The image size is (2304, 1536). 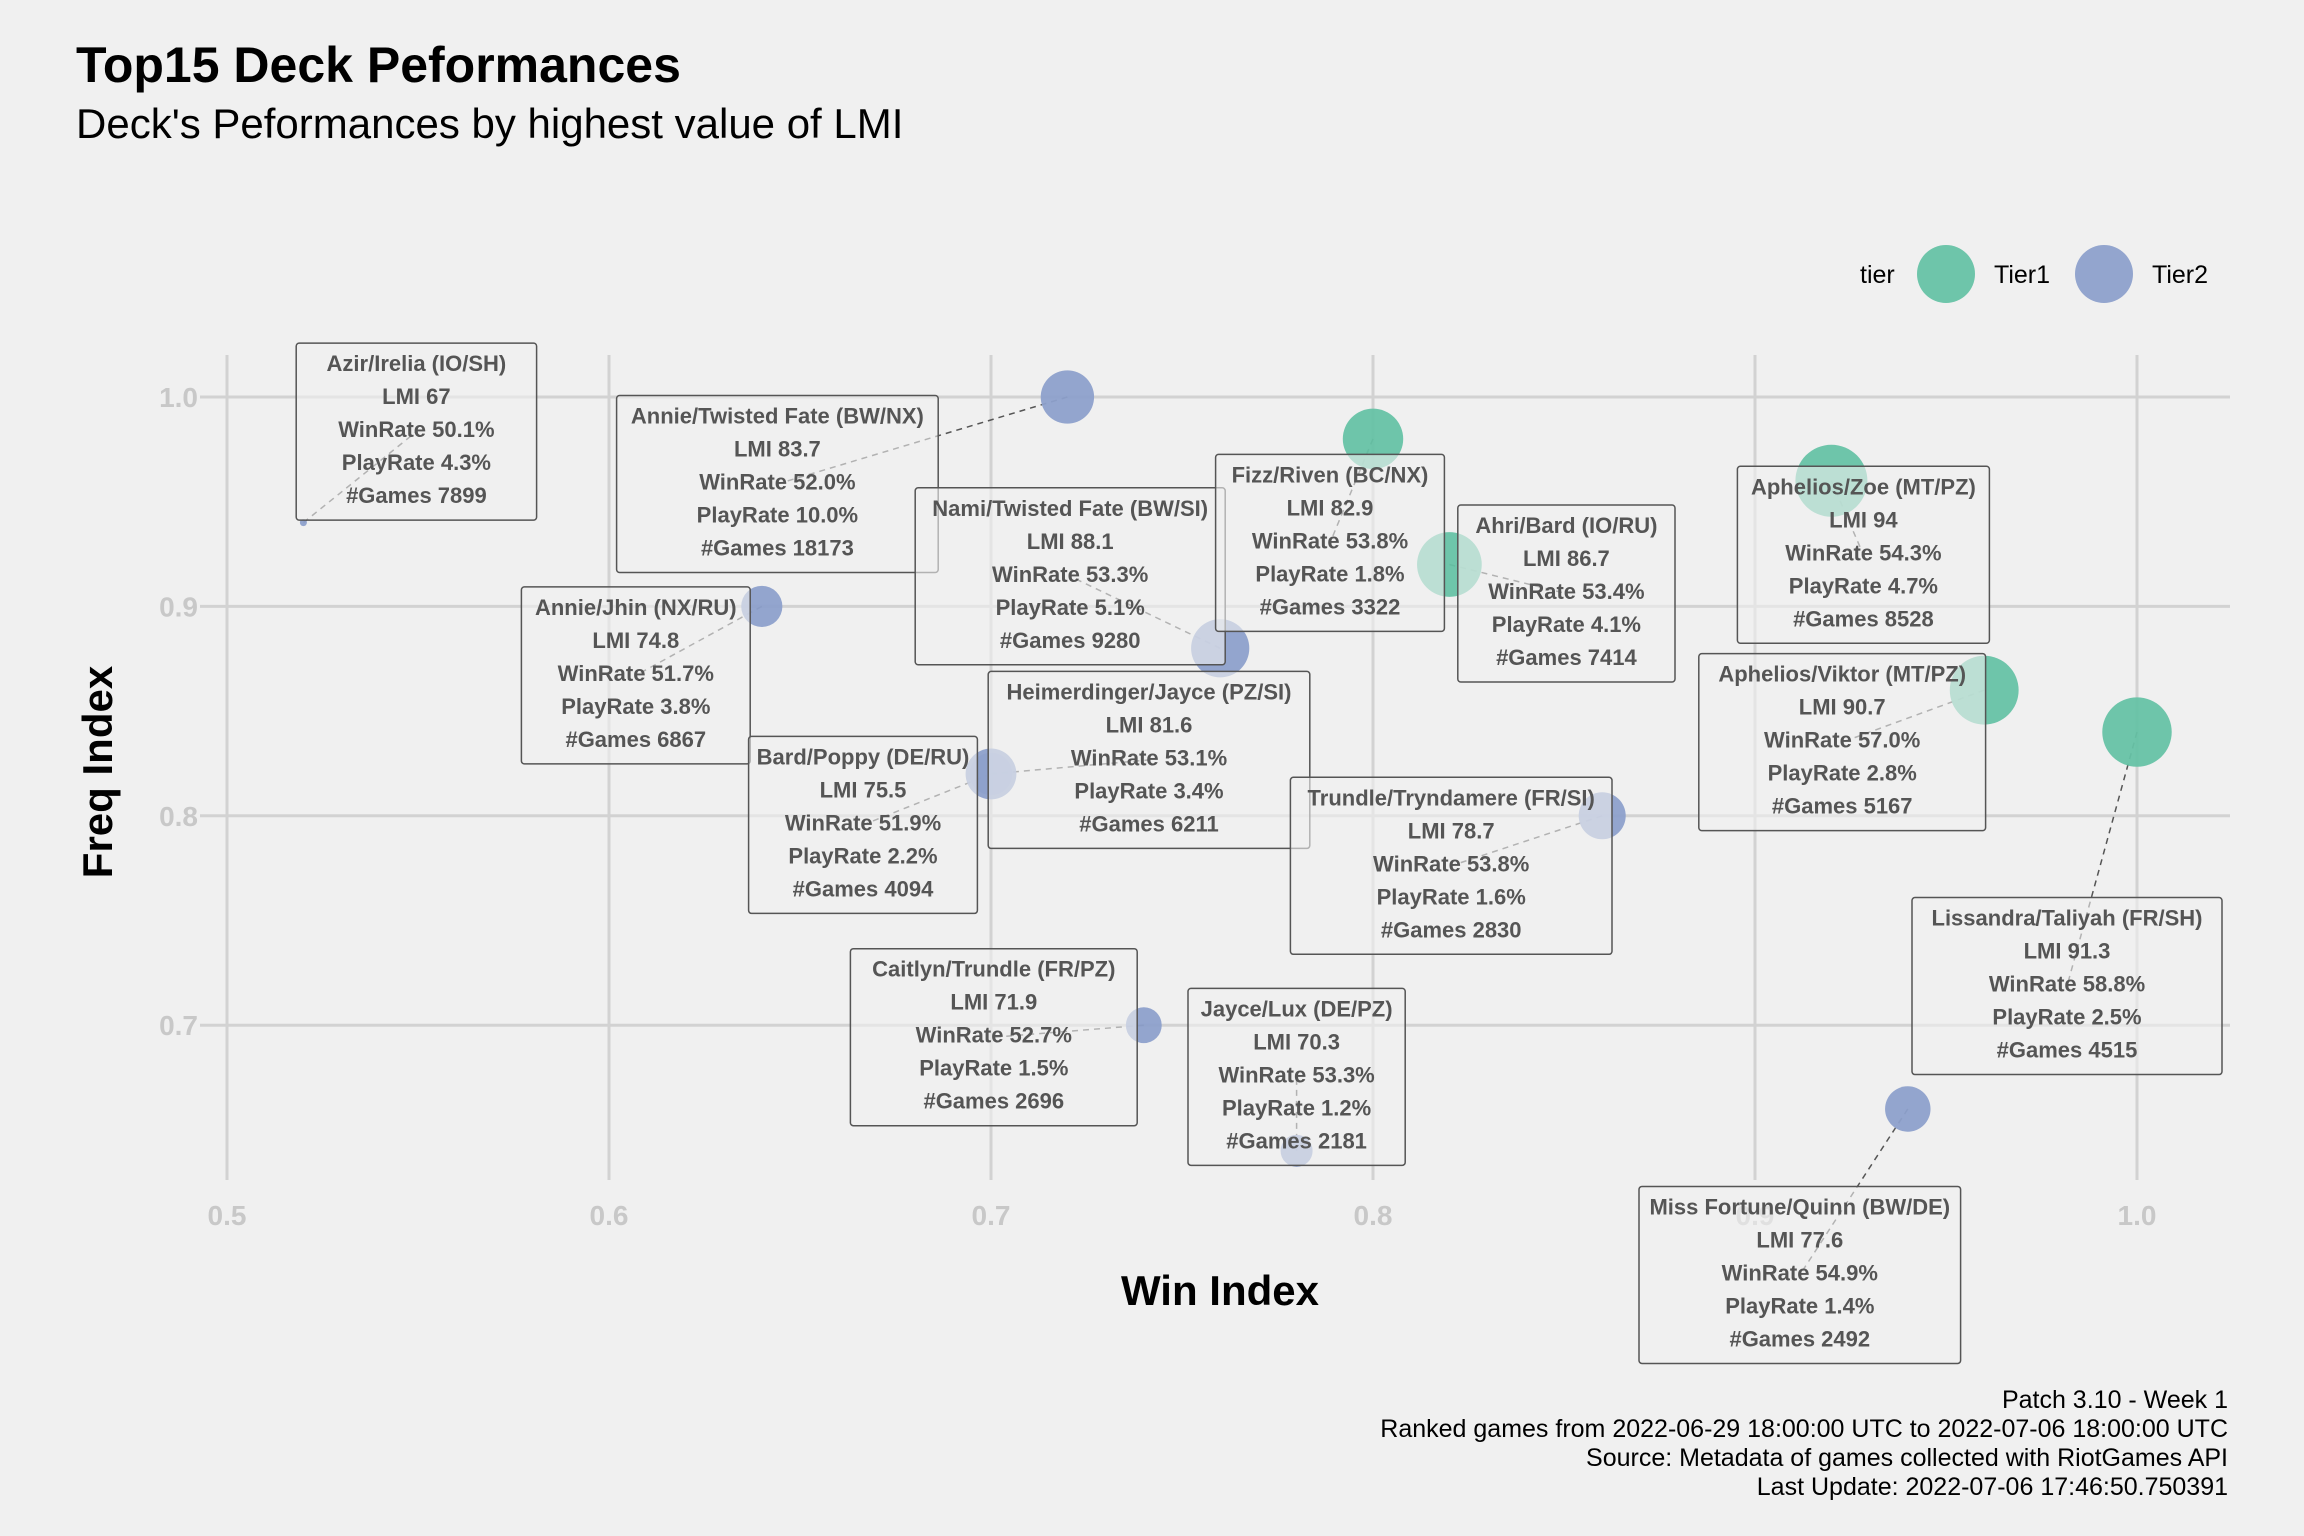 What do you see at coordinates (2137, 1215) in the screenshot?
I see `x-tick-label: 1.0` at bounding box center [2137, 1215].